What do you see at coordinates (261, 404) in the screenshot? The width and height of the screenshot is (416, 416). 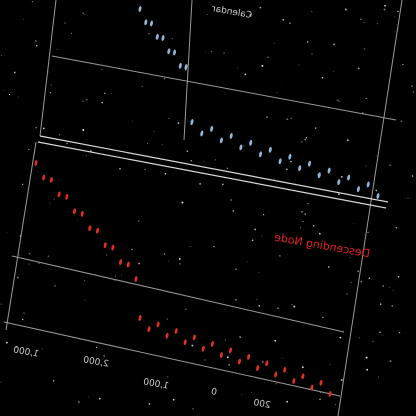 I see `axis-label: 200` at bounding box center [261, 404].